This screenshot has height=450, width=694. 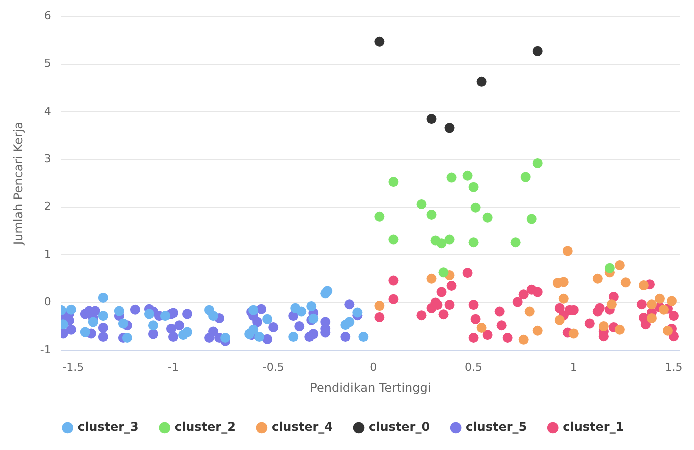 What do you see at coordinates (48, 15) in the screenshot?
I see `y-tick-label: 6` at bounding box center [48, 15].